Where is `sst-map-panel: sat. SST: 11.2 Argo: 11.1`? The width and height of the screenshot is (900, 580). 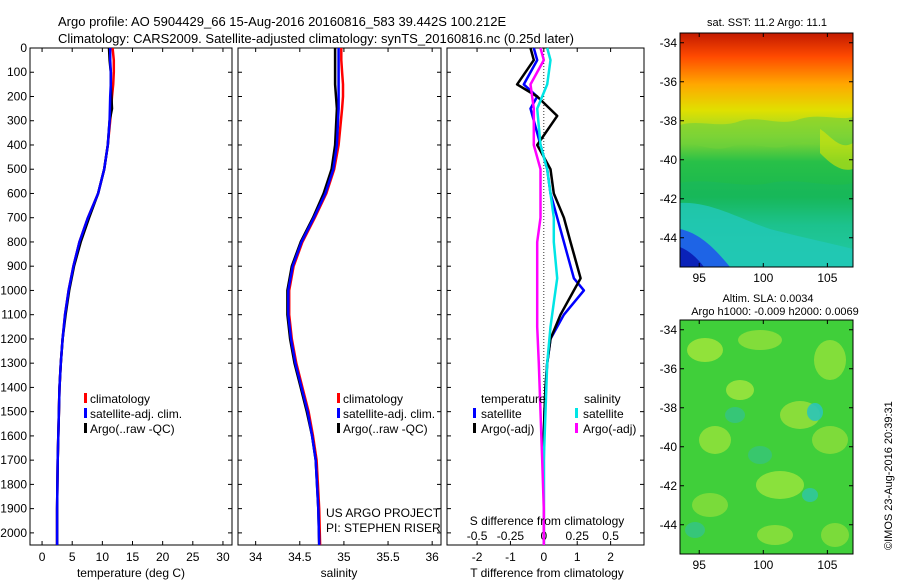 sst-map-panel: sat. SST: 11.2 Argo: 11.1 is located at coordinates (757, 151).